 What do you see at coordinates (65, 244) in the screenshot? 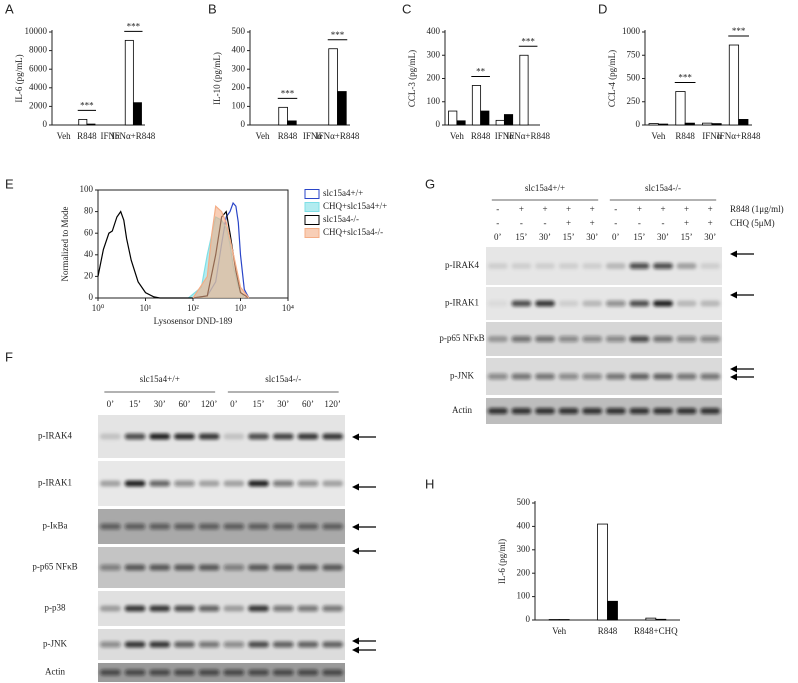
I see `y-axis-label: Normalized to Mode` at bounding box center [65, 244].